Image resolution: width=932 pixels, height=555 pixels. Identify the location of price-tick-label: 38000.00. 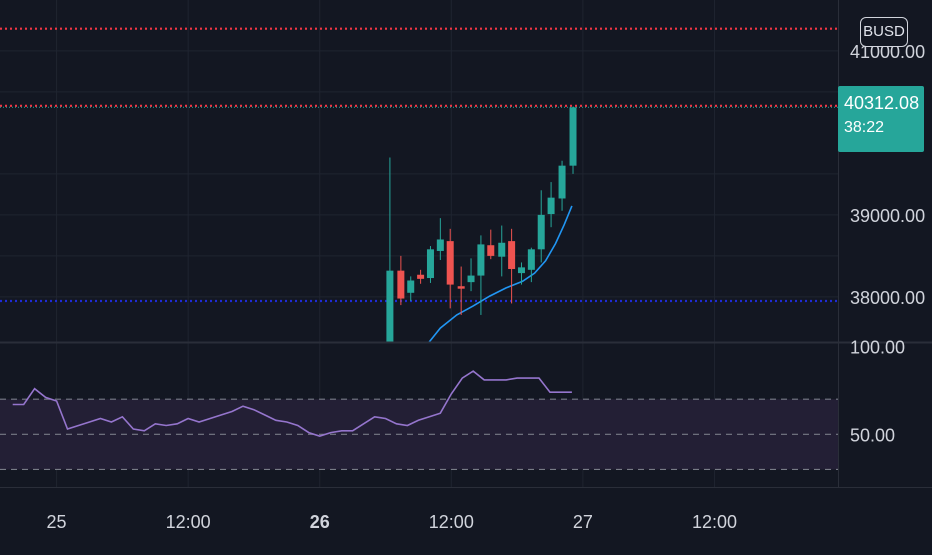
(887, 298).